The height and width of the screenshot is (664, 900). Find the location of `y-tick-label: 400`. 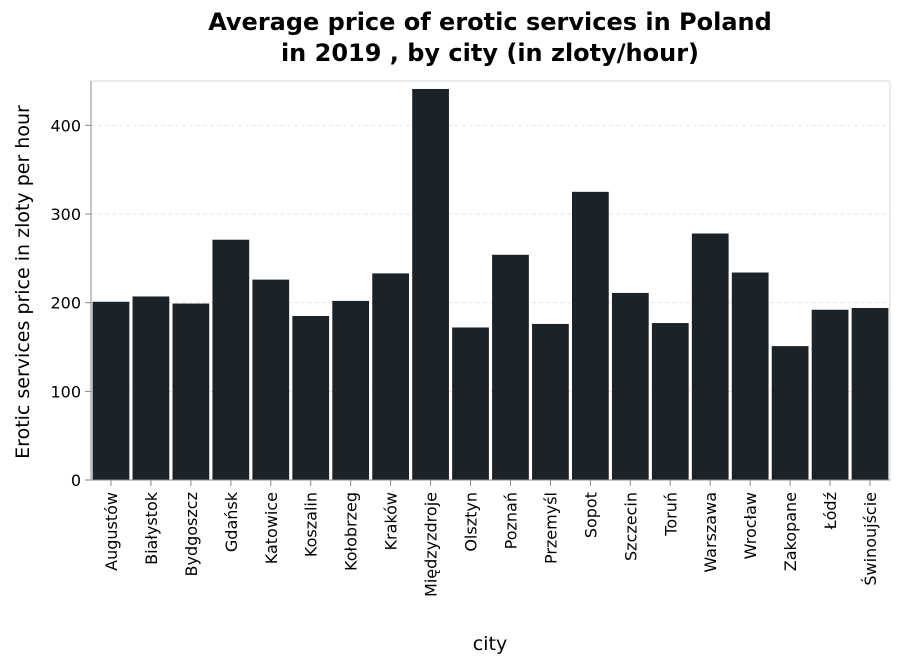

y-tick-label: 400 is located at coordinates (65, 125).